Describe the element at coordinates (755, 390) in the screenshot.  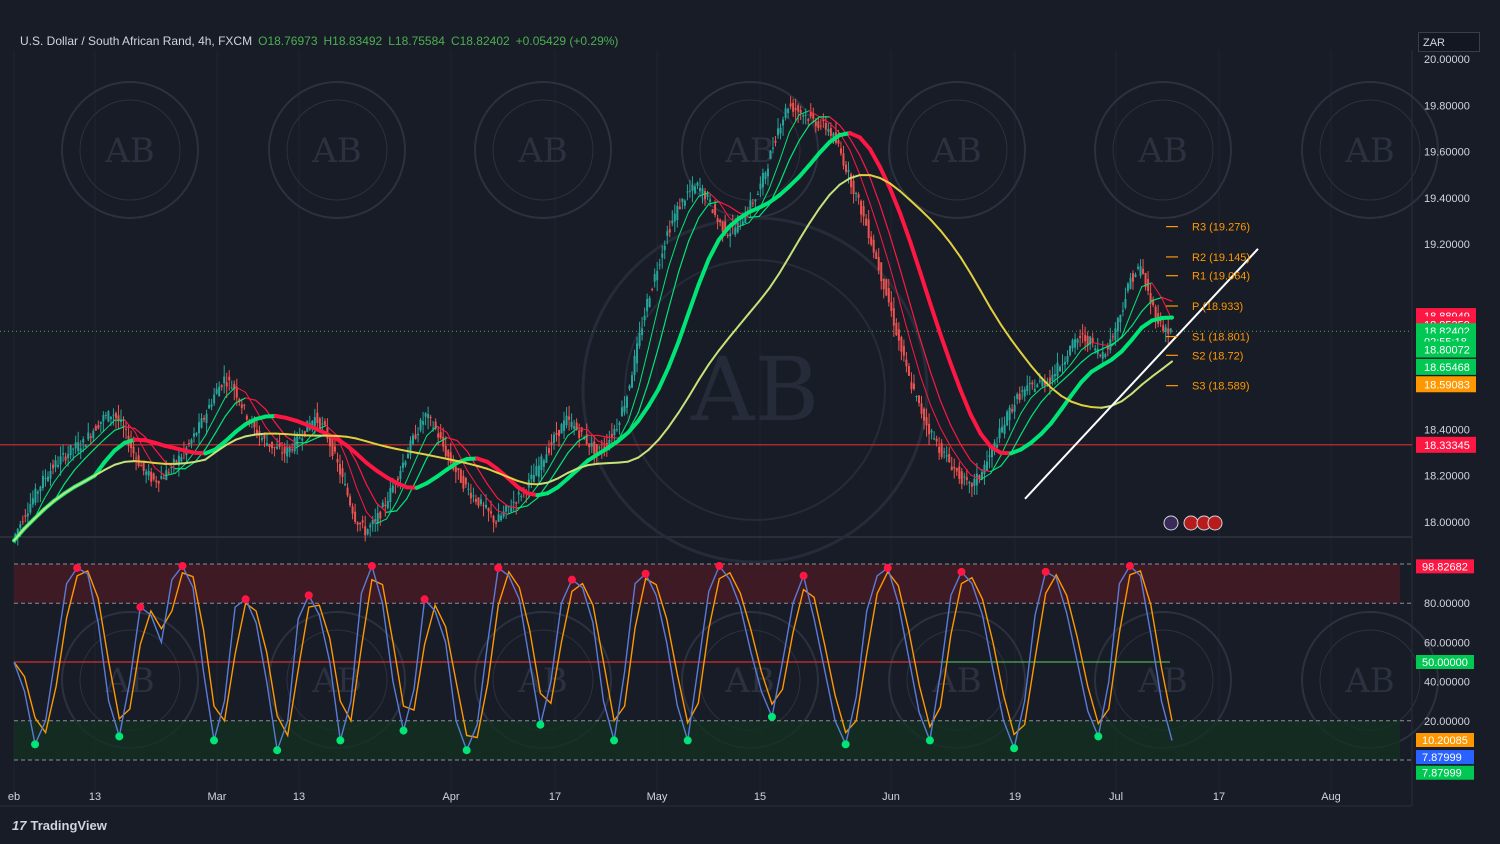
I see `watermark-big-seal` at that location.